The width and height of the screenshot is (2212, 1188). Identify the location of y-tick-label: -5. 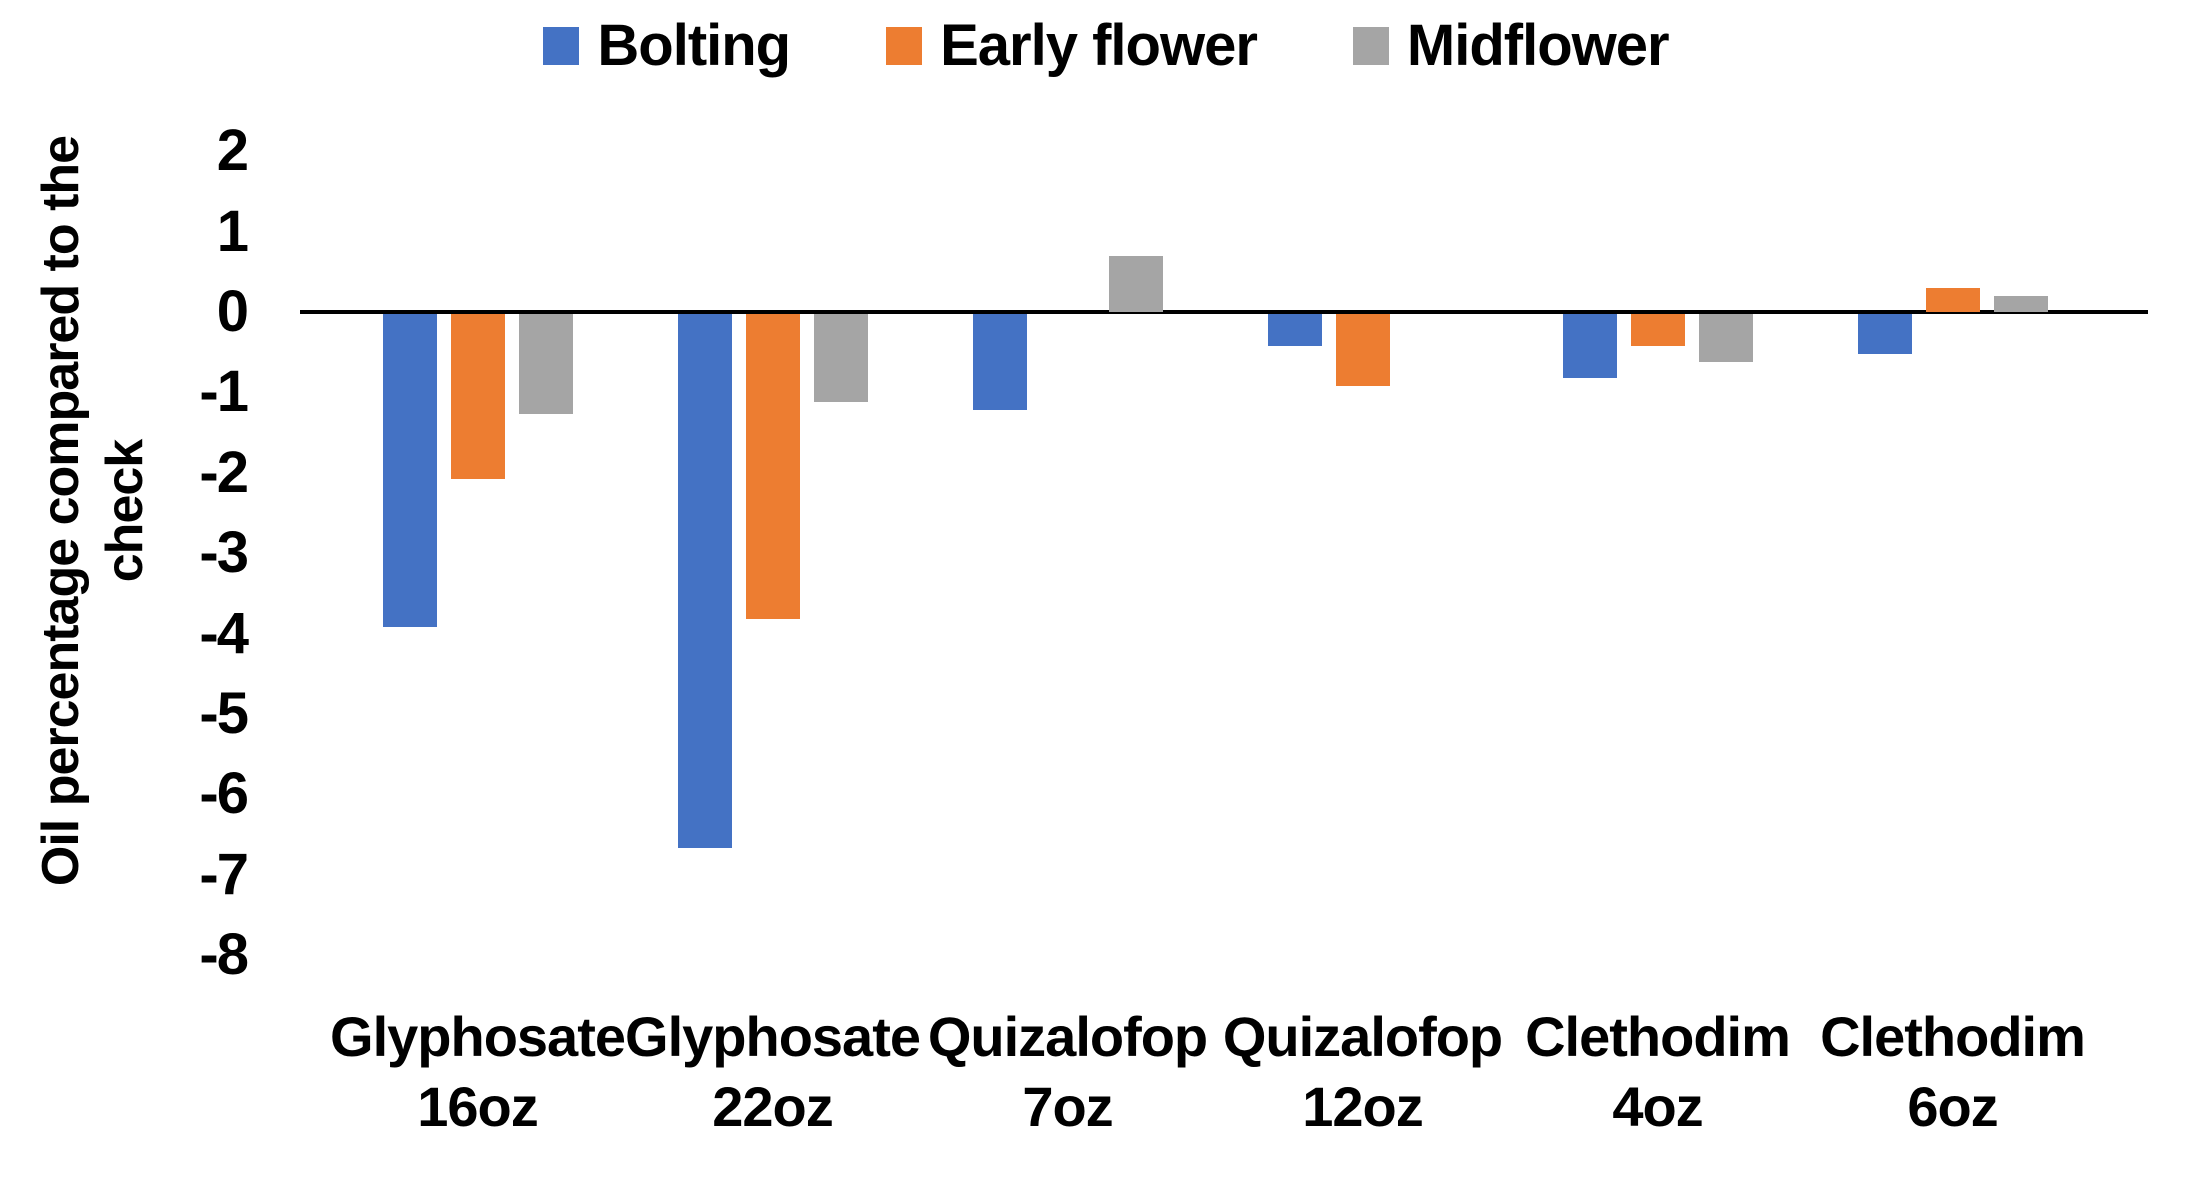
(224, 713).